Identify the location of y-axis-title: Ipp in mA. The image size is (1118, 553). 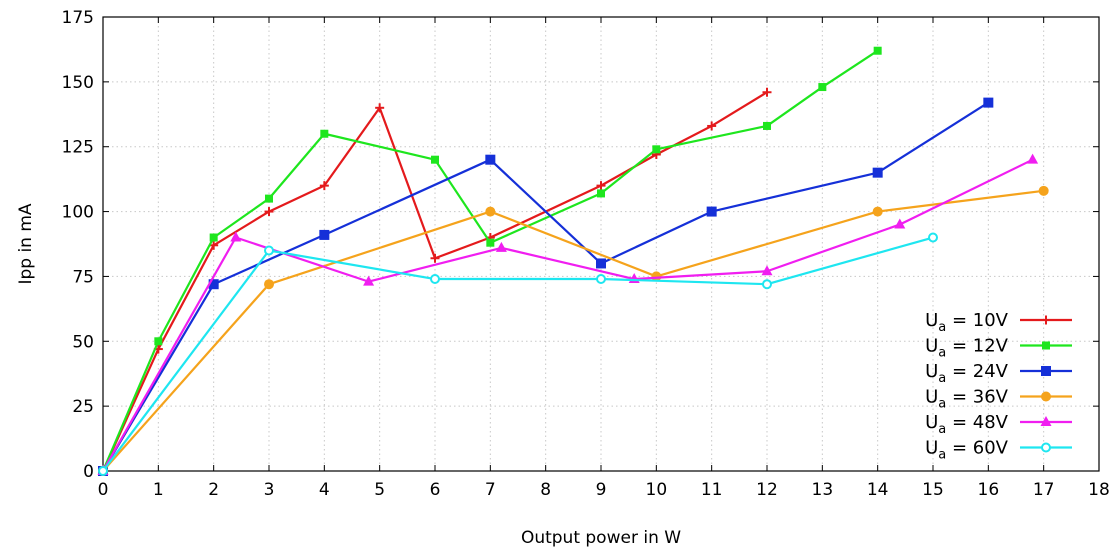
(26, 243).